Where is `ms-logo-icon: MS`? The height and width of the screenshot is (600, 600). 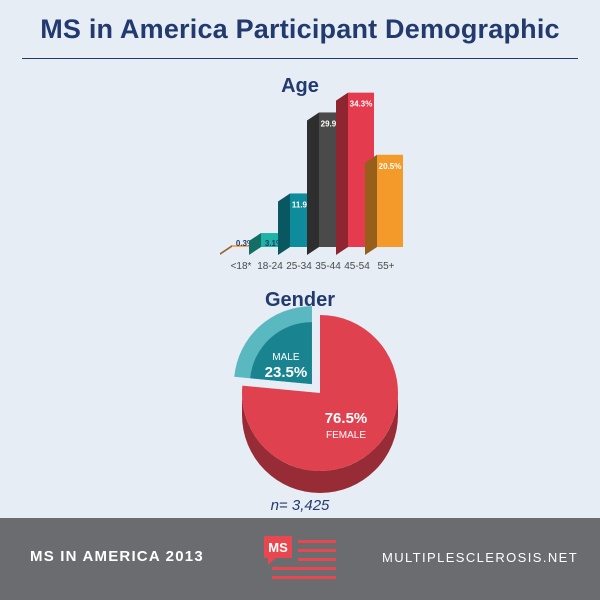
ms-logo-icon: MS is located at coordinates (300, 557).